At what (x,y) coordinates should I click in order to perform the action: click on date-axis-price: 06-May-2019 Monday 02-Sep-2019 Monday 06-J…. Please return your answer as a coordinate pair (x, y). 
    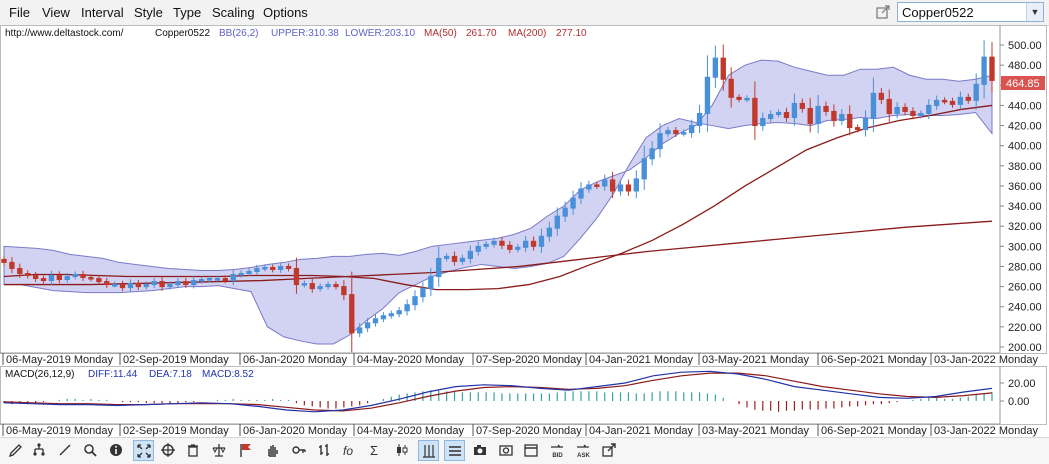
    Looking at the image, I should click on (519, 359).